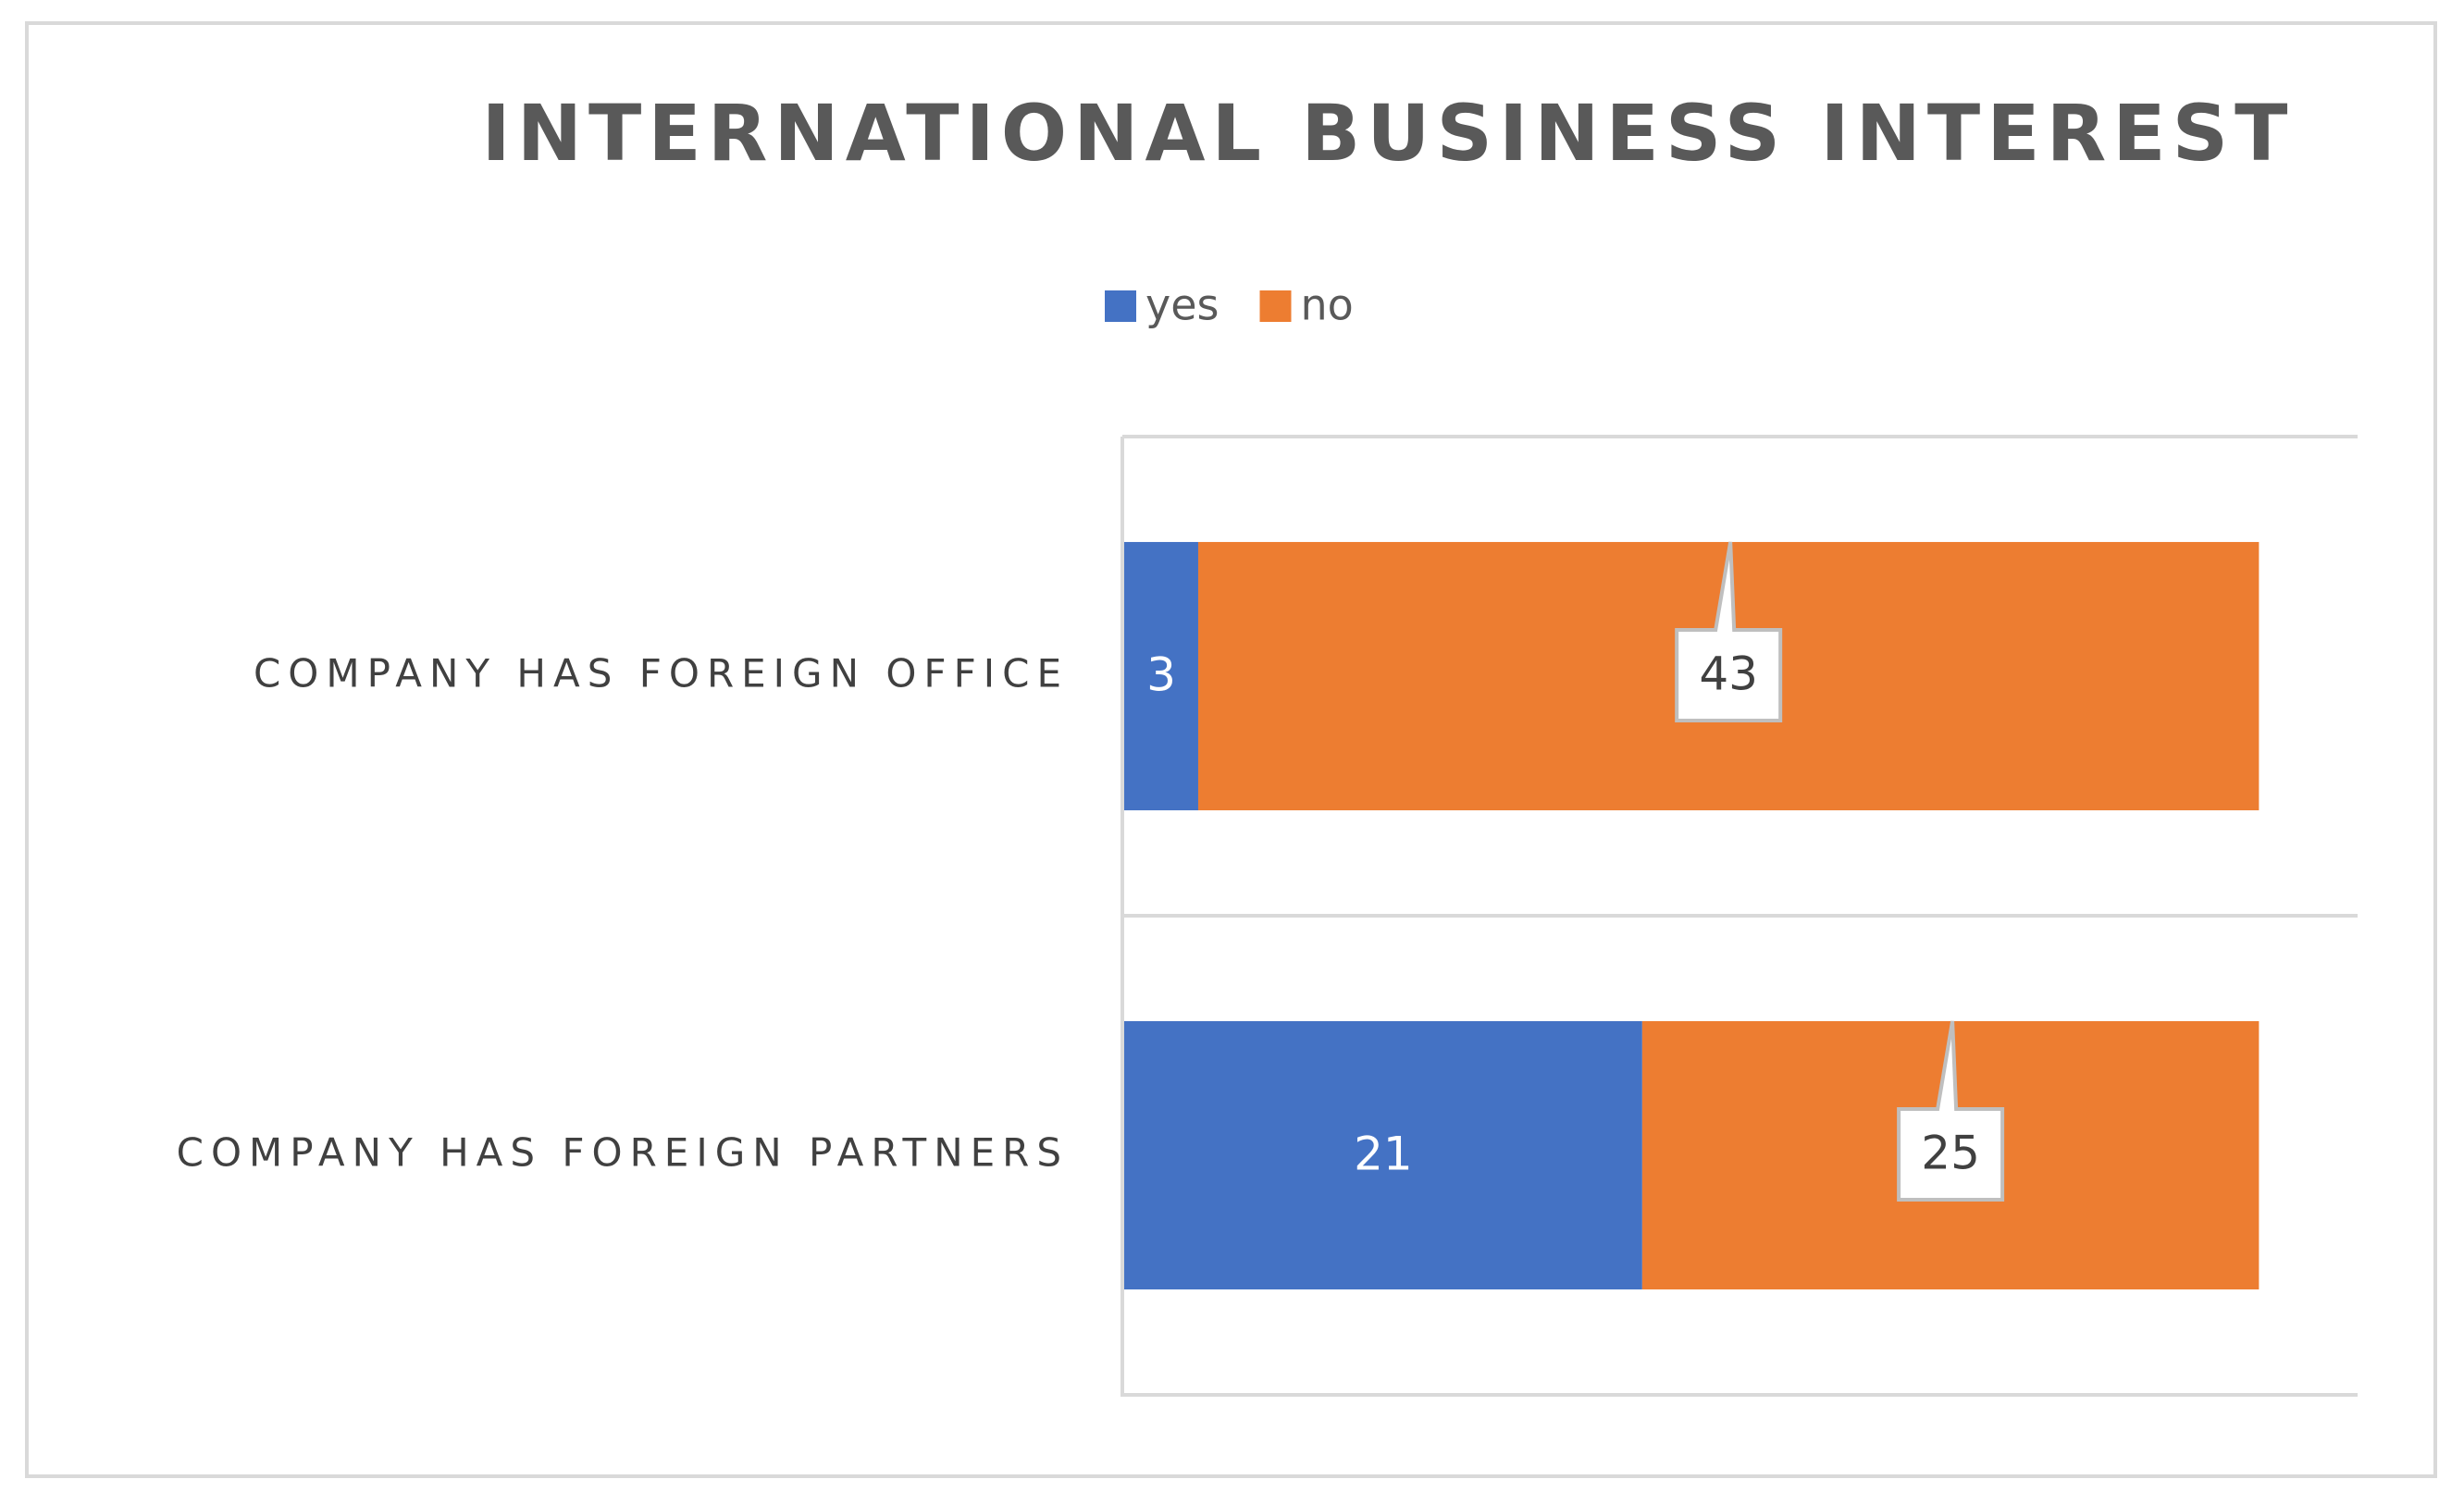 Image resolution: width=2464 pixels, height=1504 pixels. I want to click on legend-label: no, so click(1328, 305).